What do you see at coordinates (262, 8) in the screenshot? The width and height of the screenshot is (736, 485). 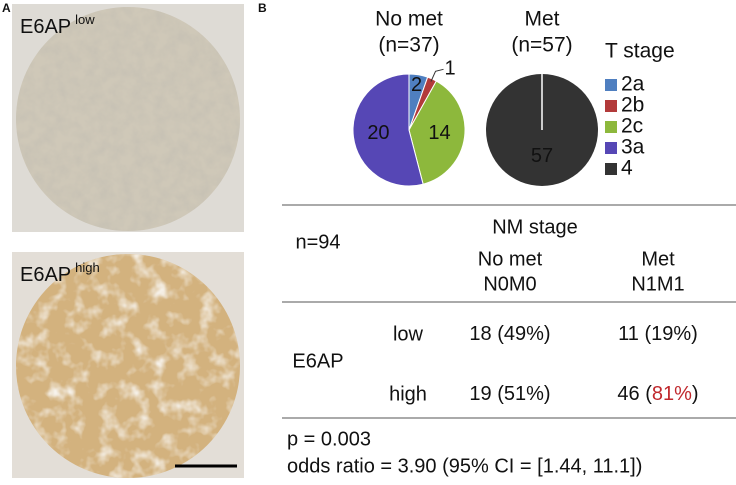 I see `panel-label: B` at bounding box center [262, 8].